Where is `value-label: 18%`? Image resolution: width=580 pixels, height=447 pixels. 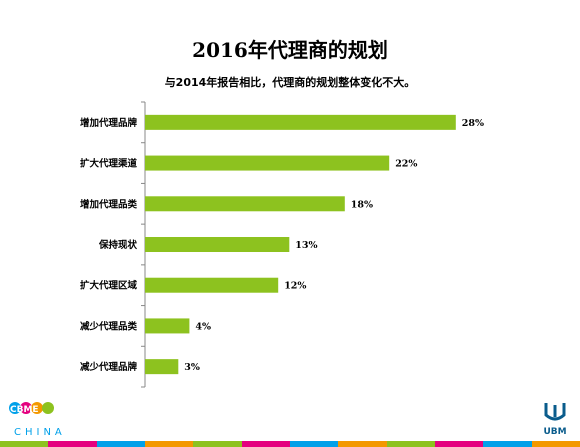 value-label: 18% is located at coordinates (362, 204).